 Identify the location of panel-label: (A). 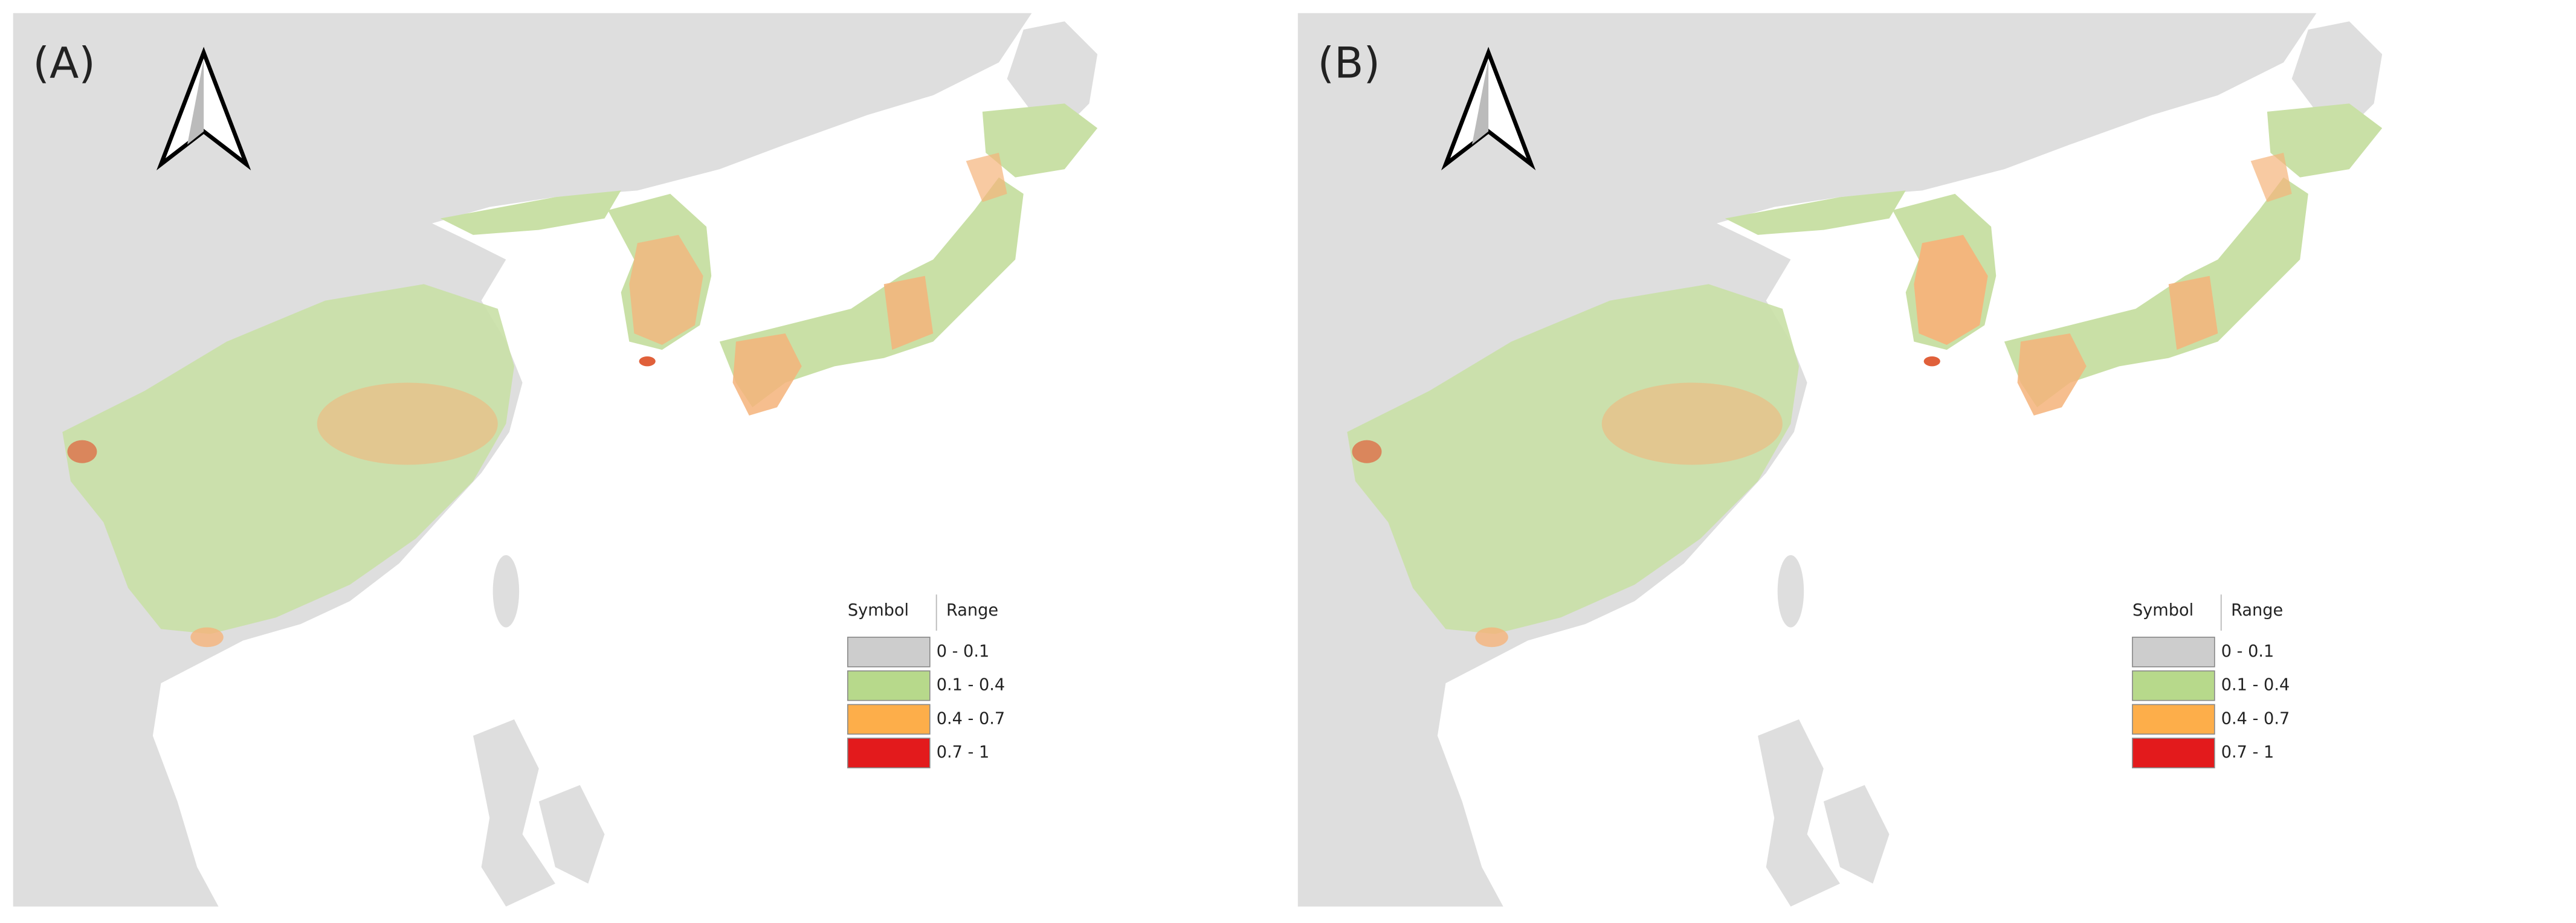
(64, 62).